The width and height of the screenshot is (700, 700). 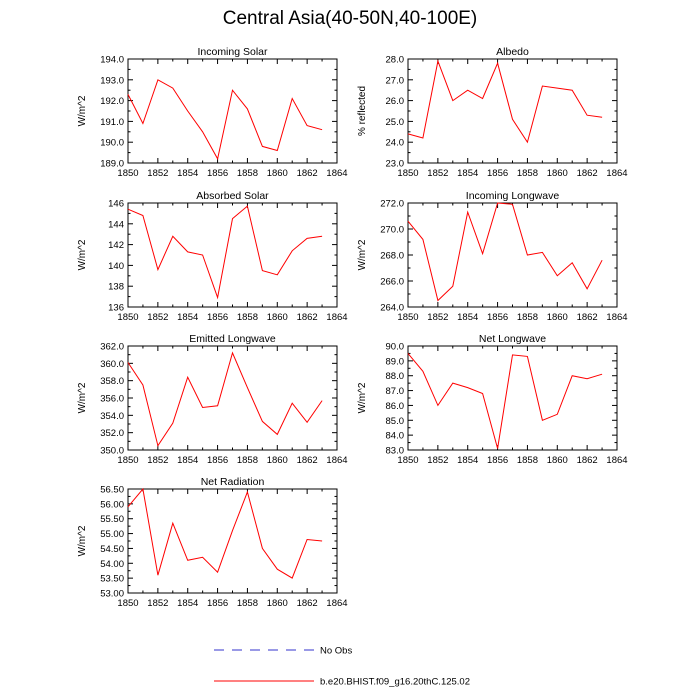 What do you see at coordinates (232, 339) in the screenshot?
I see `panel-title: Emitted Longwave` at bounding box center [232, 339].